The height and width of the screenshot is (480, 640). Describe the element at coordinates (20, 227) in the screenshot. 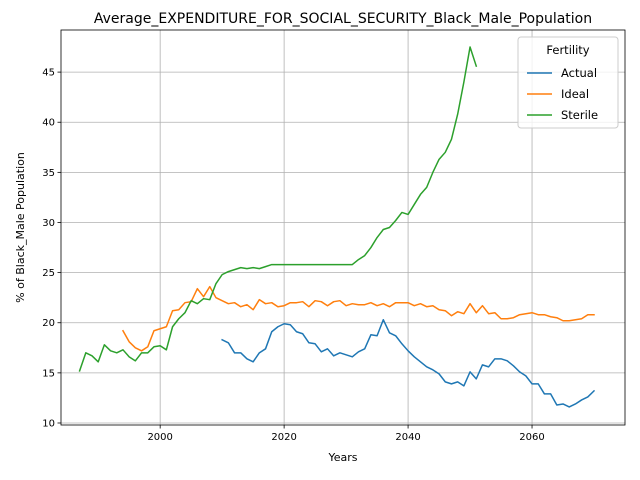

I see `y-axis-label: % of Black_Male Population` at that location.